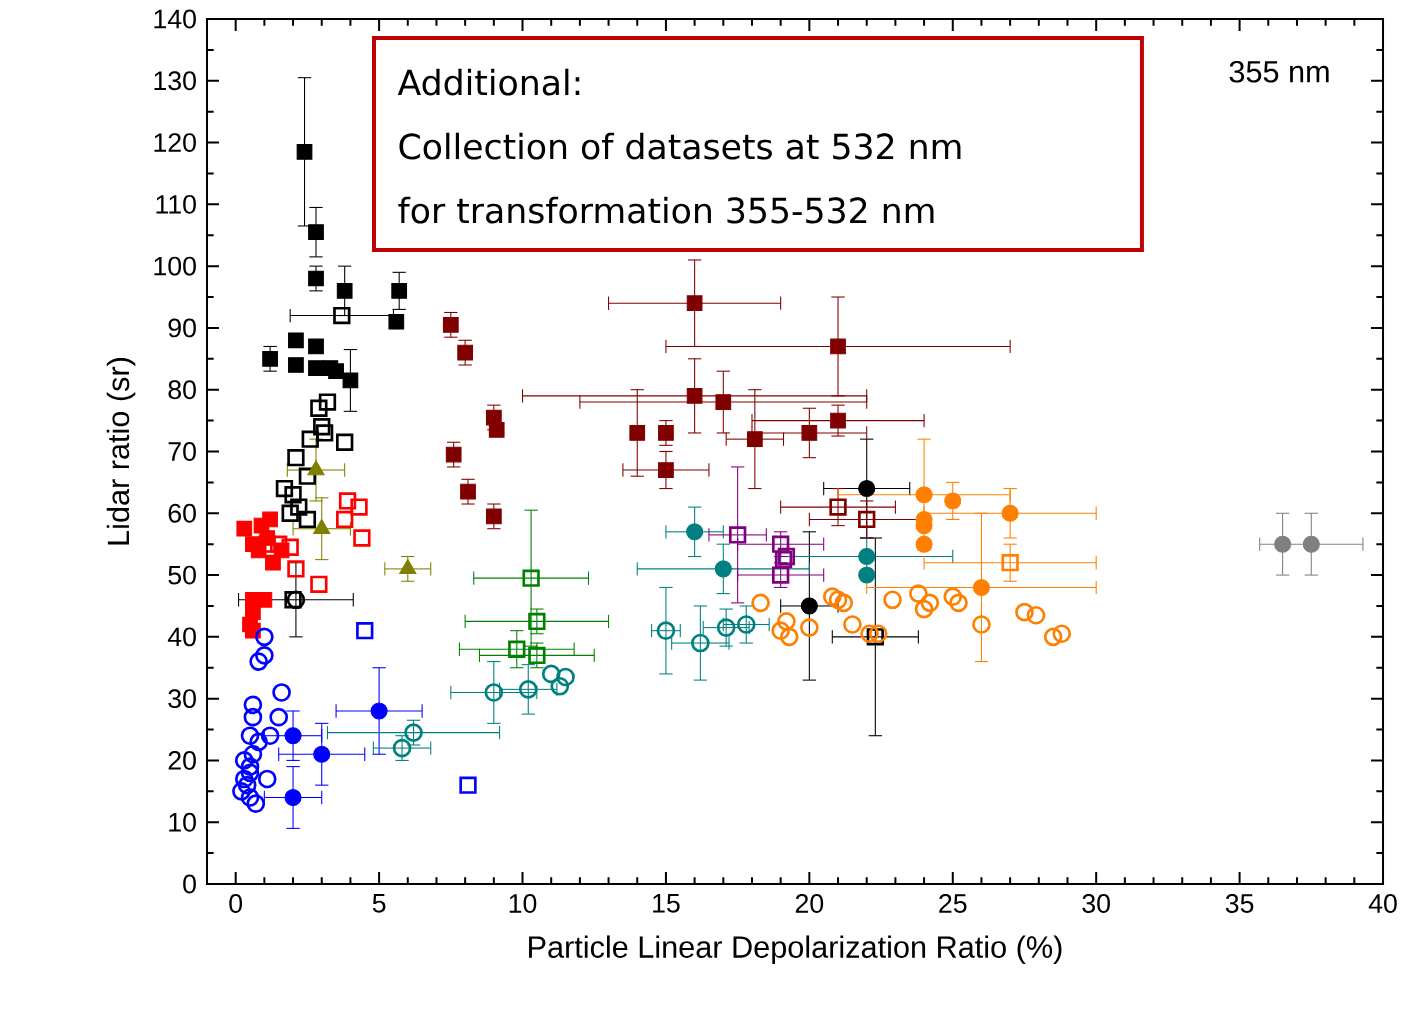 The width and height of the screenshot is (1406, 1010). What do you see at coordinates (666, 903) in the screenshot?
I see `x-tick-label: 15` at bounding box center [666, 903].